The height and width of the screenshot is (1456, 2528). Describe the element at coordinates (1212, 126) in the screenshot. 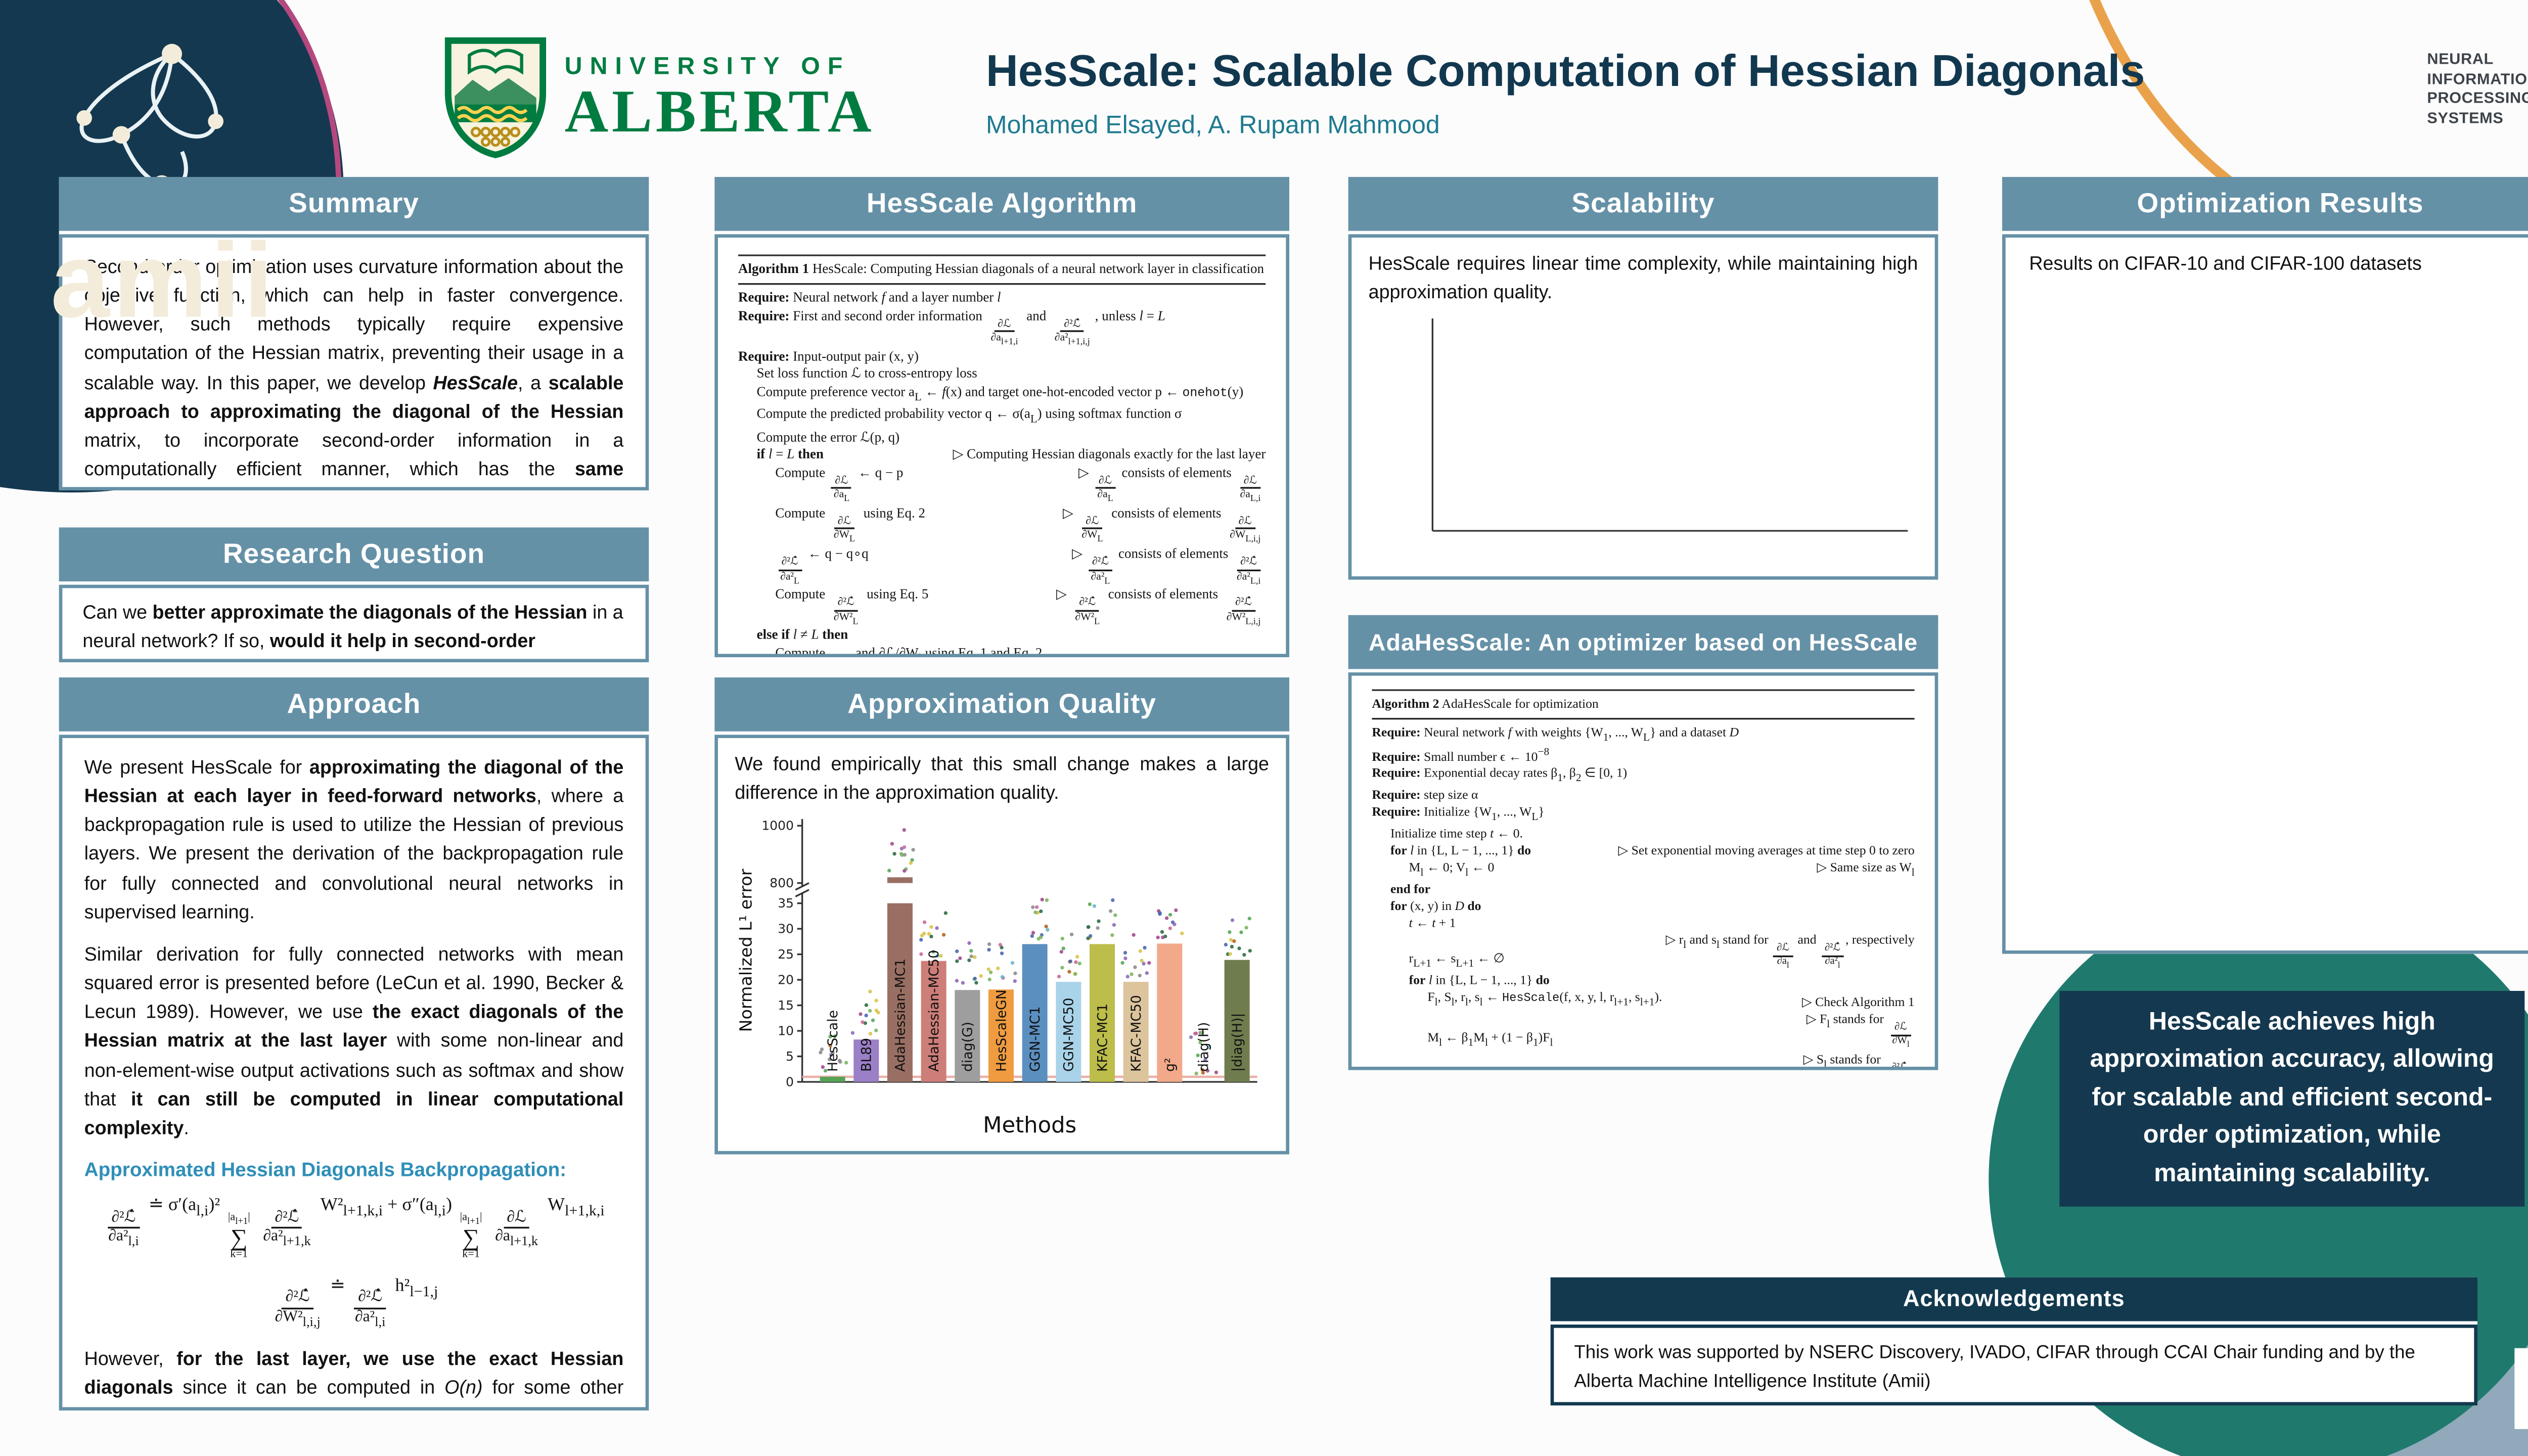

I see `poster-authors: Mohamed Elsayed, A. Rupam Mahmood` at that location.